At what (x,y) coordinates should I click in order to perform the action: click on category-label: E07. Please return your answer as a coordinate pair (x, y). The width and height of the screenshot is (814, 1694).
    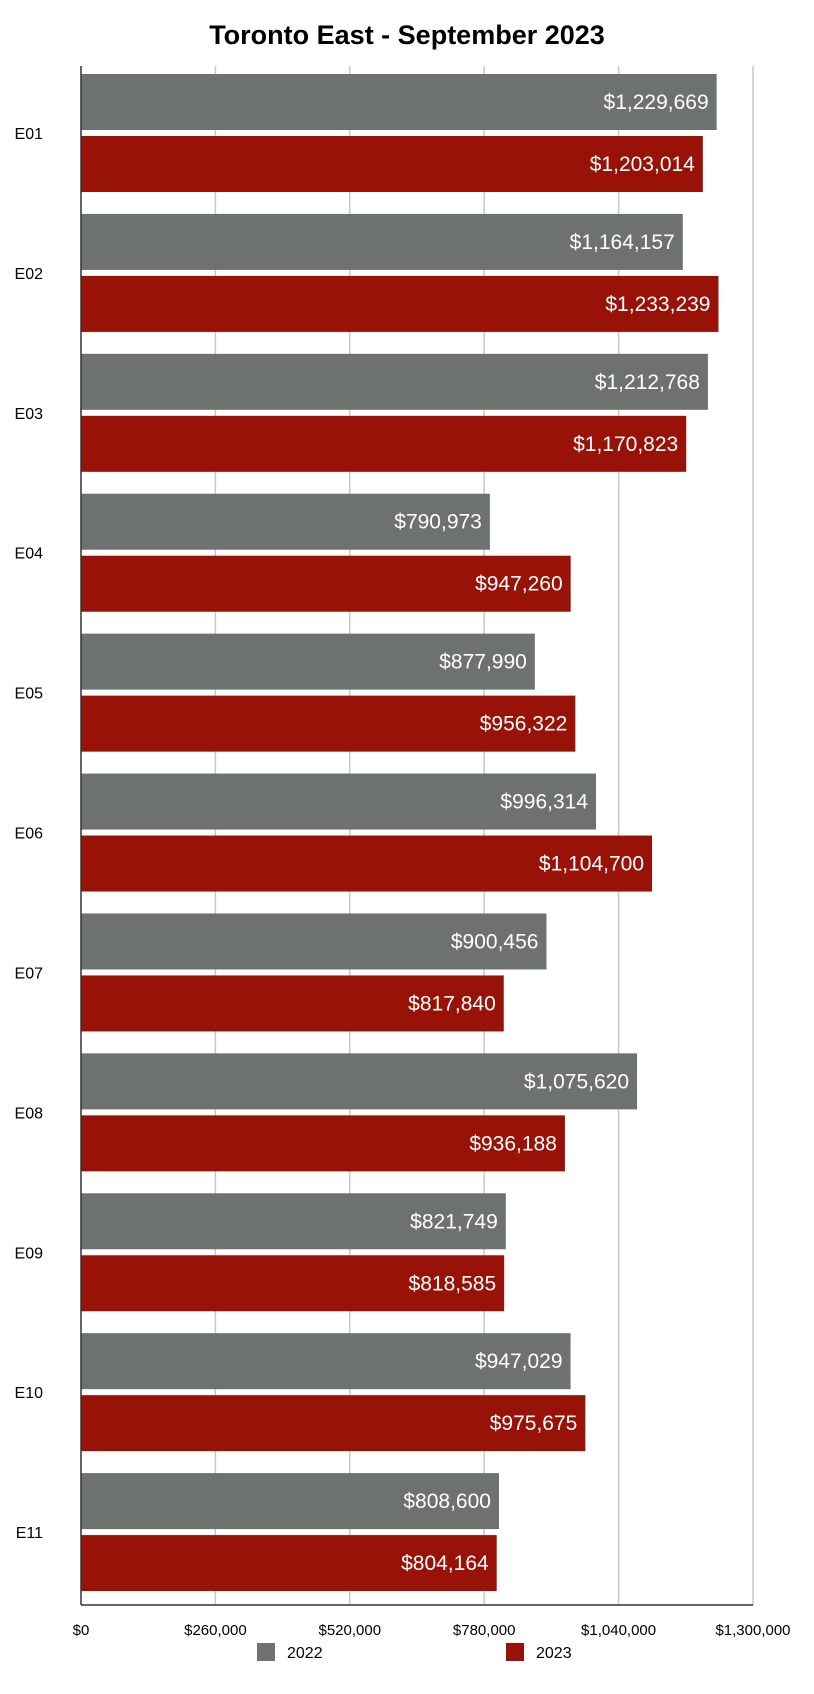
    Looking at the image, I should click on (29, 973).